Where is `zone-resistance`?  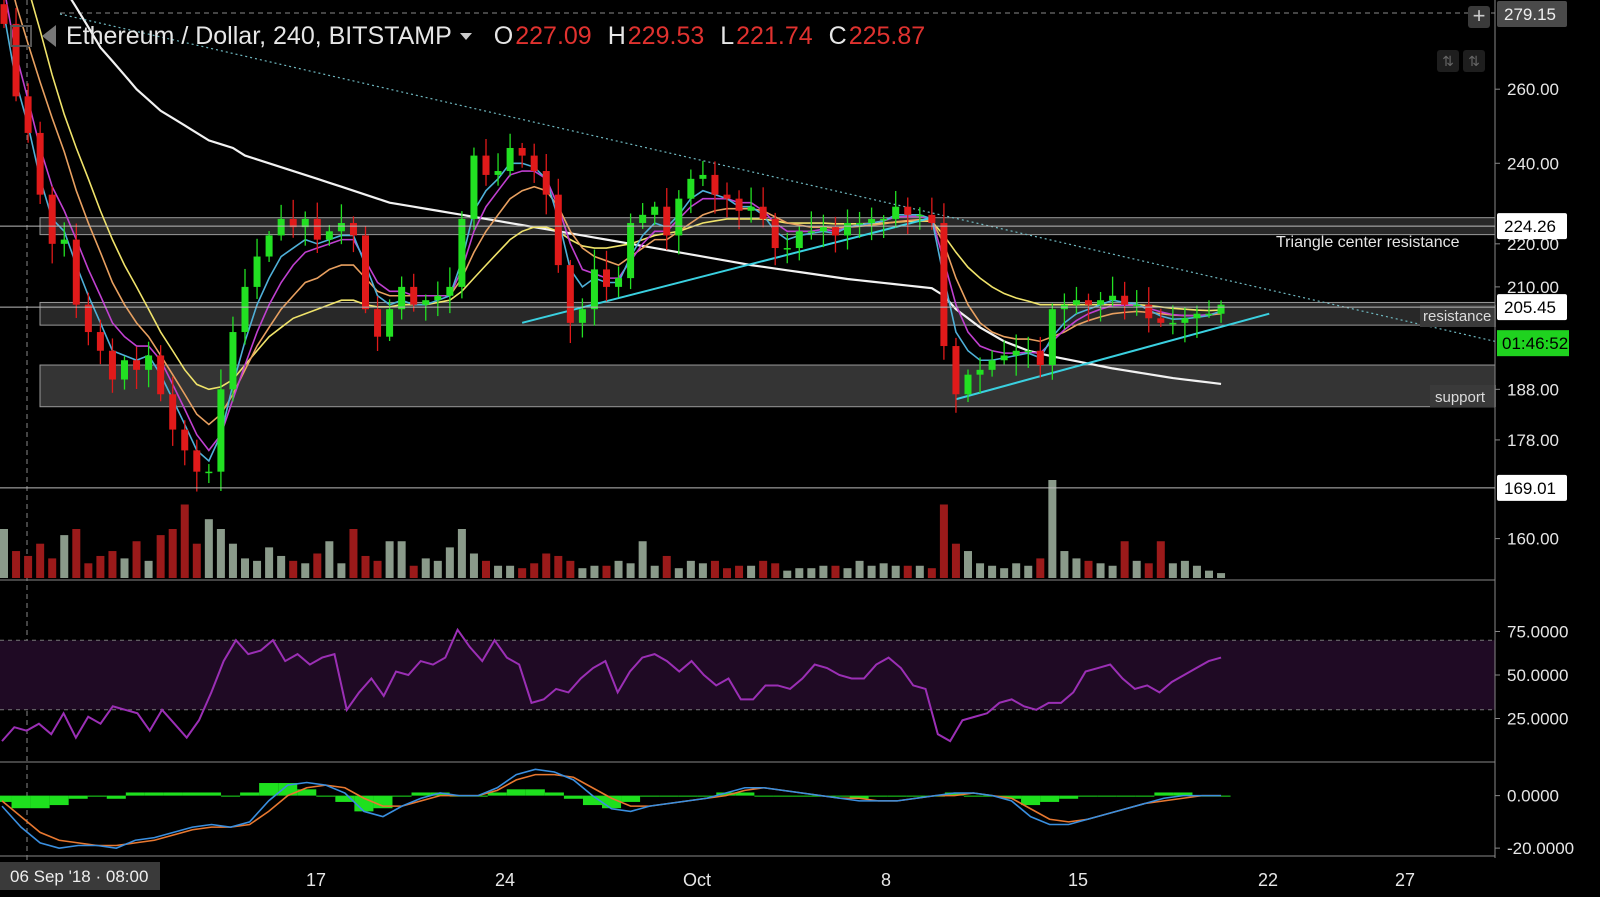
zone-resistance is located at coordinates (767, 313).